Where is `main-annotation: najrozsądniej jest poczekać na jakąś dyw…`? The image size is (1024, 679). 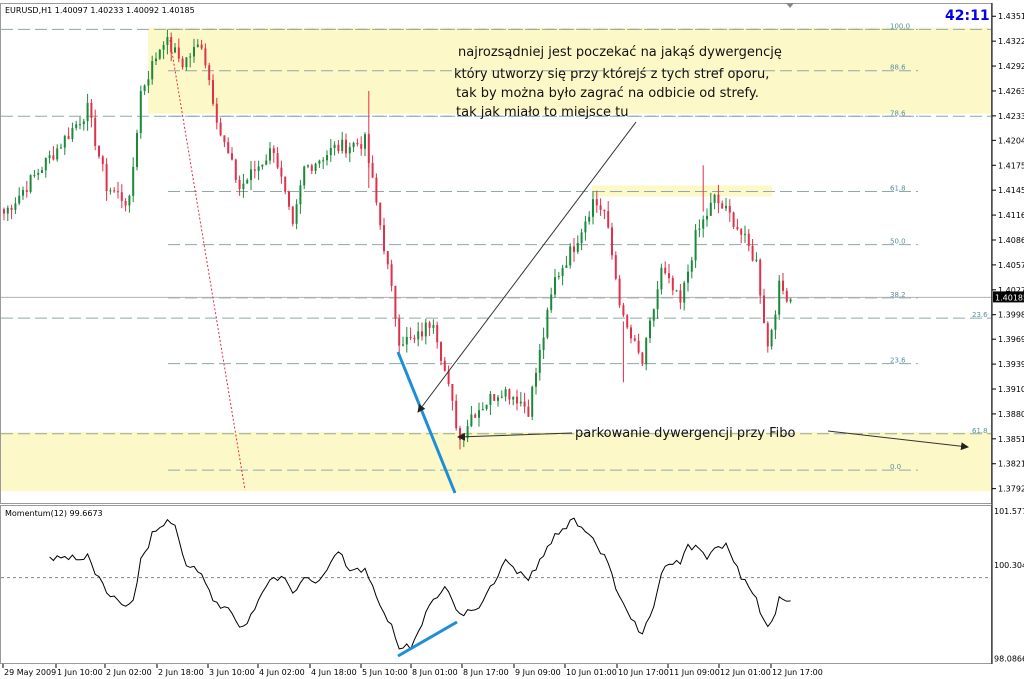
main-annotation: najrozsądniej jest poczekać na jakąś dyw… is located at coordinates (618, 82).